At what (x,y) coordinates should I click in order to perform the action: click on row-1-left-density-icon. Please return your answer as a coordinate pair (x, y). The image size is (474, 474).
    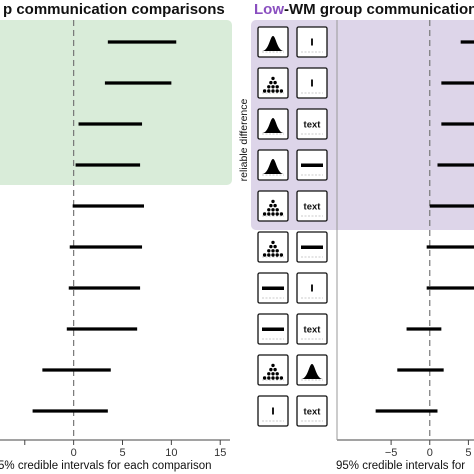
    Looking at the image, I should click on (273, 42).